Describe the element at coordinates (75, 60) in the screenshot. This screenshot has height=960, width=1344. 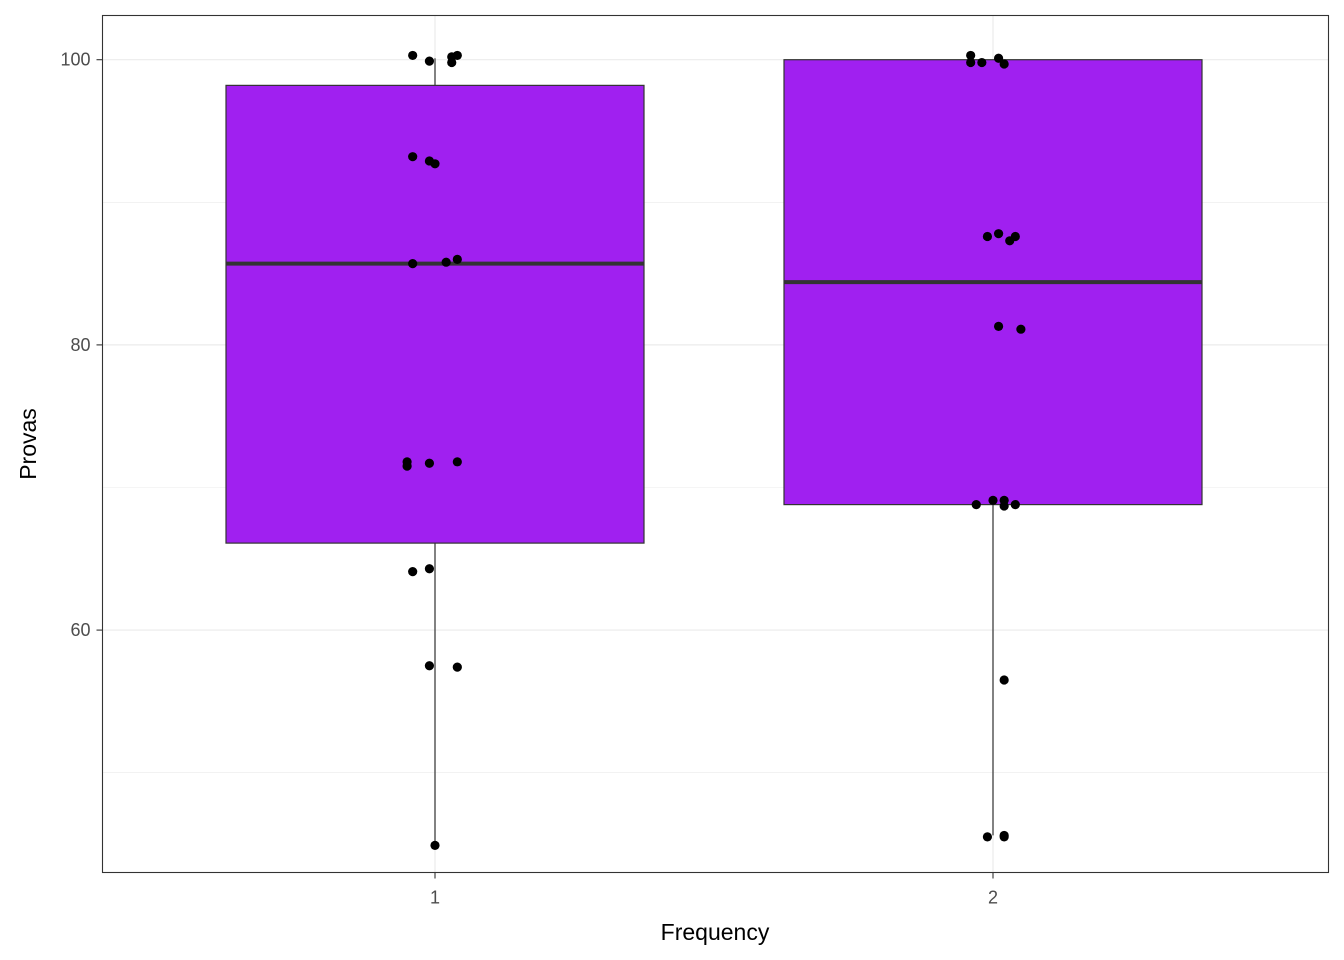
I see `y-tick-label: 100` at that location.